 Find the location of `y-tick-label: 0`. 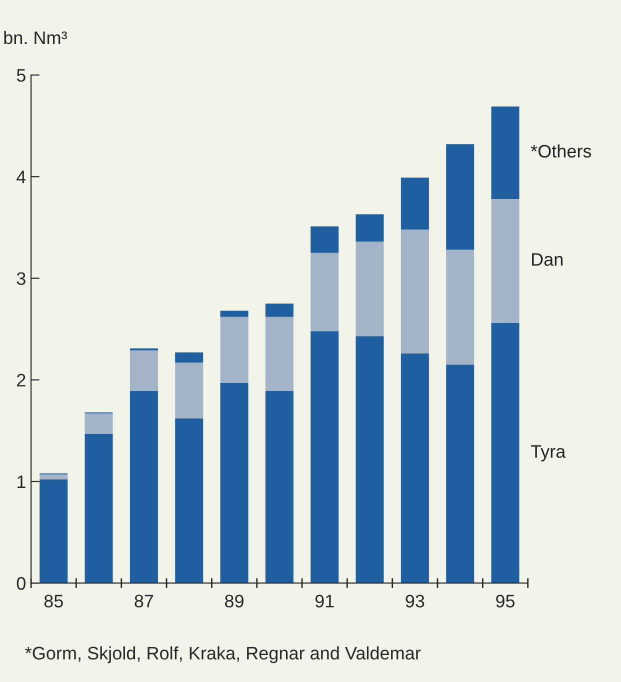

y-tick-label: 0 is located at coordinates (21, 583).